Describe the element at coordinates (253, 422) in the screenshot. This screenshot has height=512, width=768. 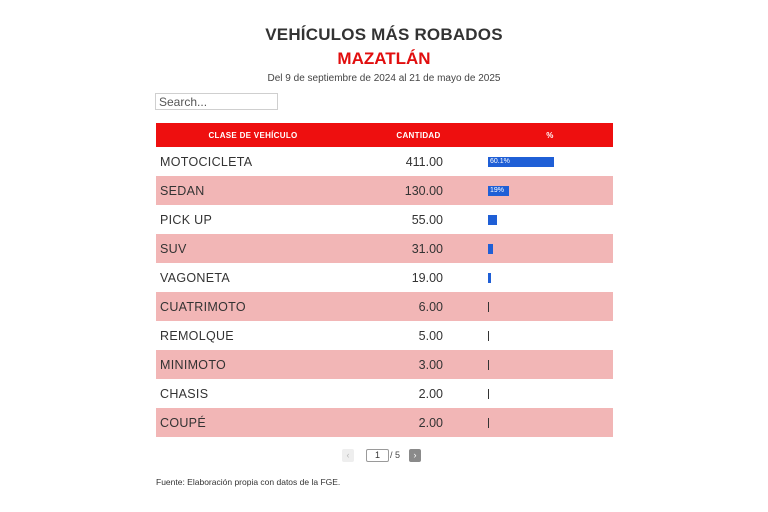
I see `cell-clase: COUPÉ` at that location.